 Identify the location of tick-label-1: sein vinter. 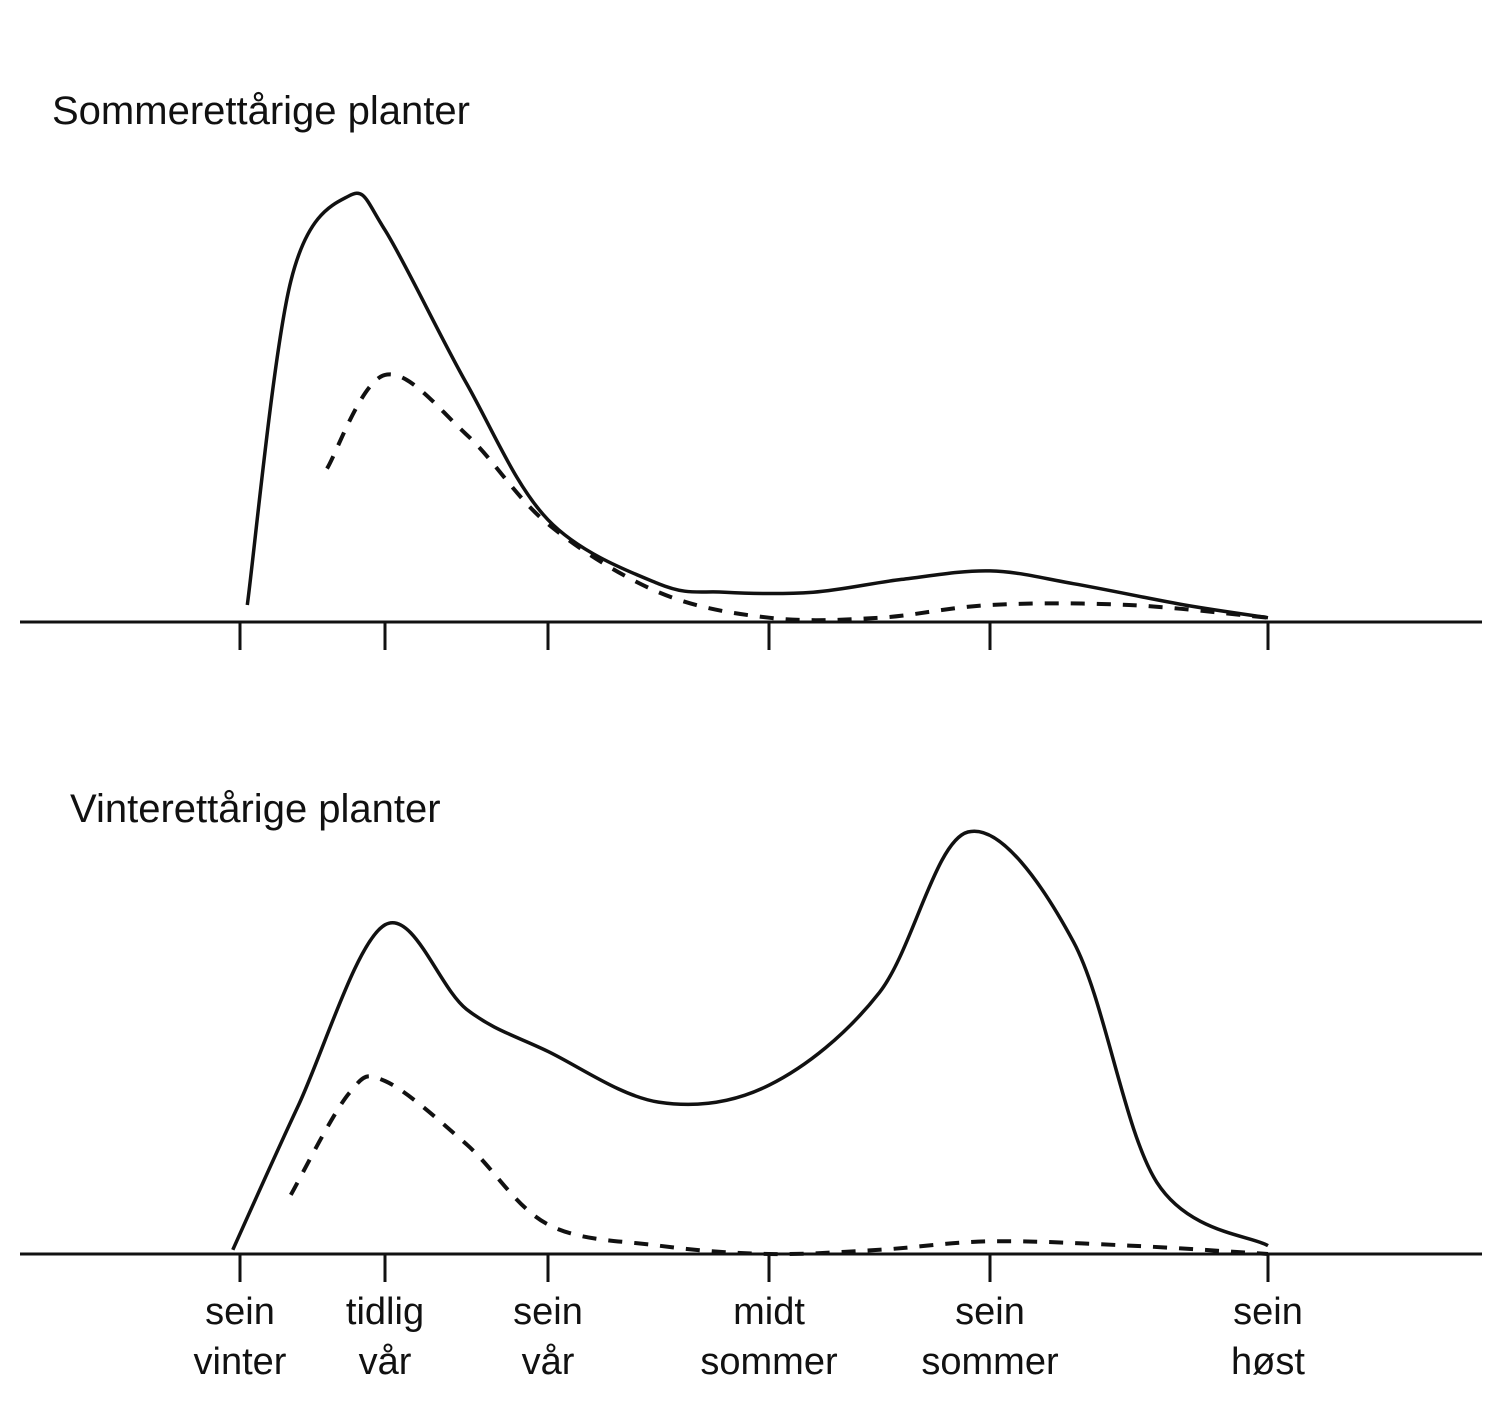
(240, 1337).